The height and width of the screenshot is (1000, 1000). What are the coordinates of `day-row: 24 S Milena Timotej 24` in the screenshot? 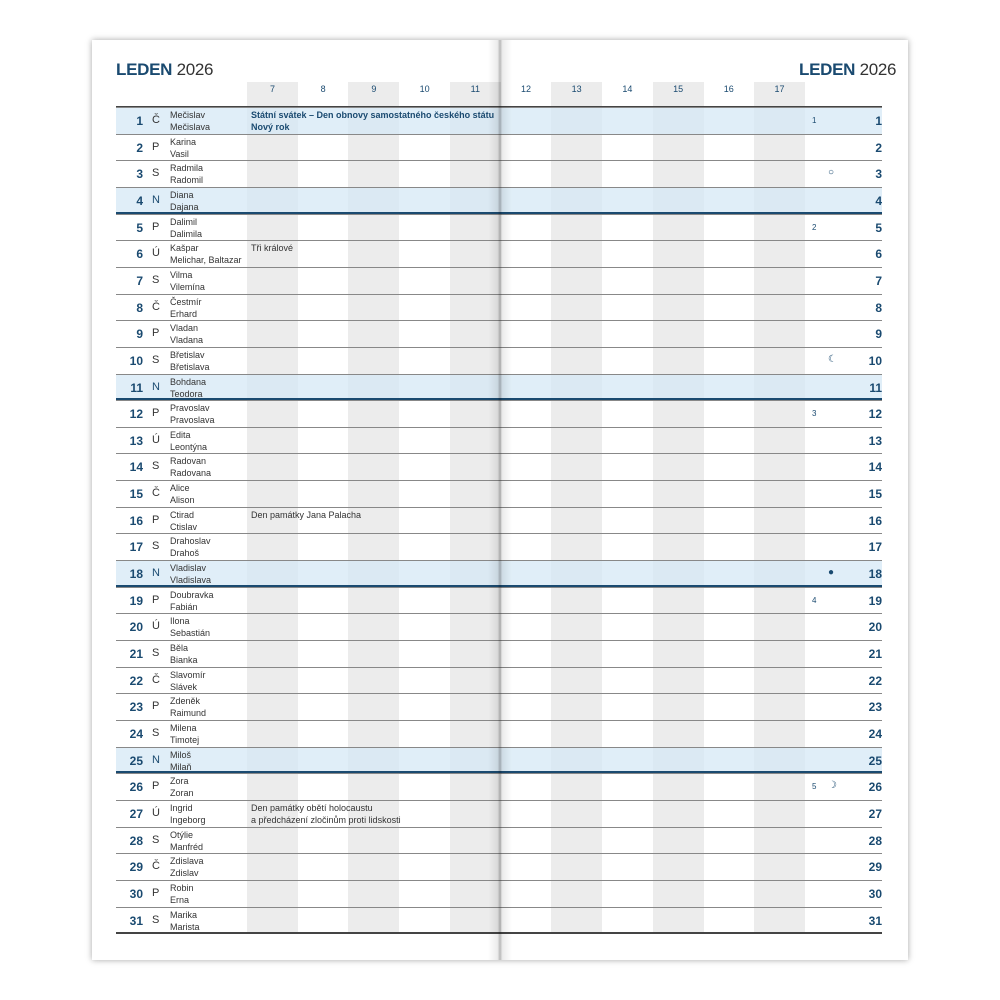 It's located at (499, 733).